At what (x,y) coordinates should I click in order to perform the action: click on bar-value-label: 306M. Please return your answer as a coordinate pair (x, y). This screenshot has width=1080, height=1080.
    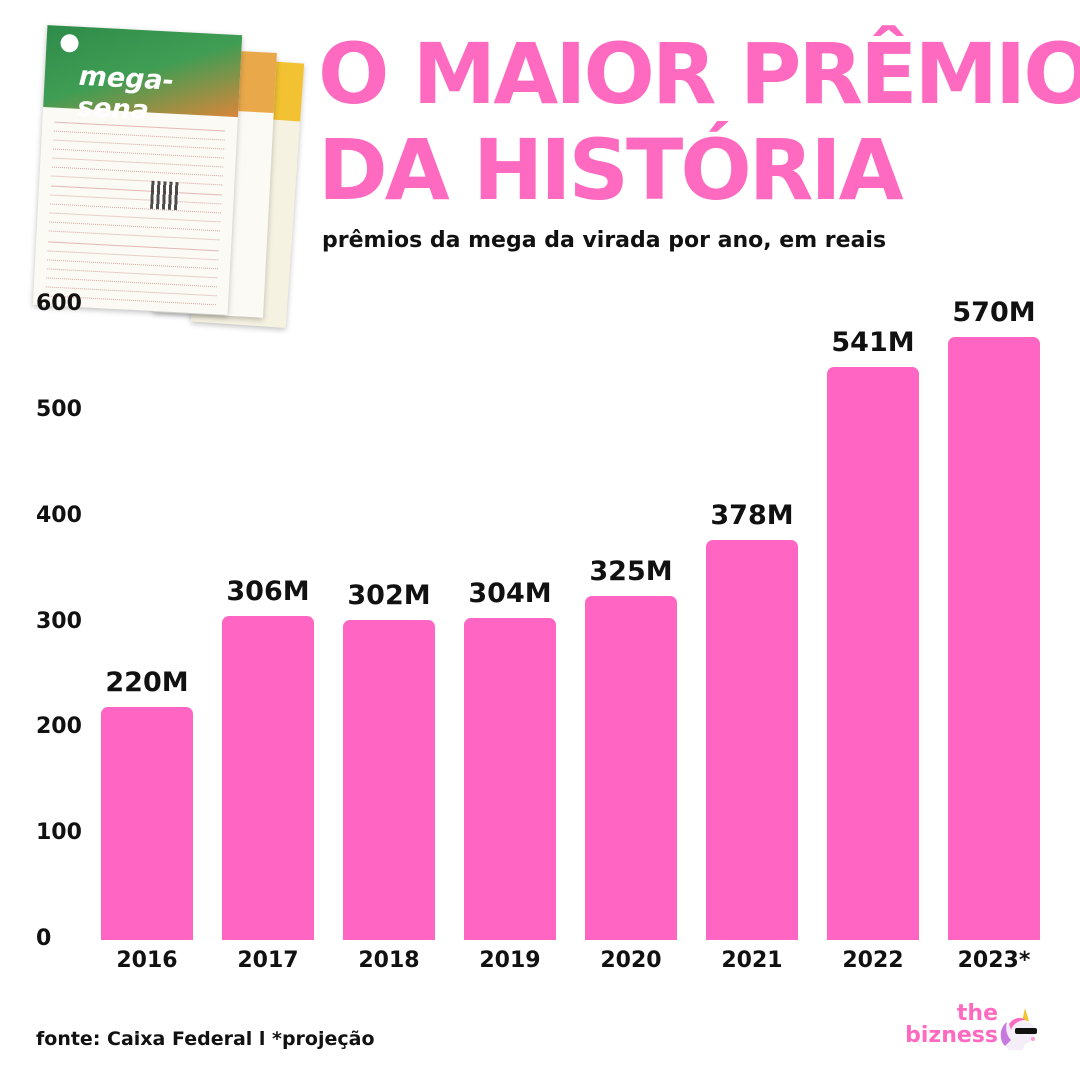
    Looking at the image, I should click on (268, 592).